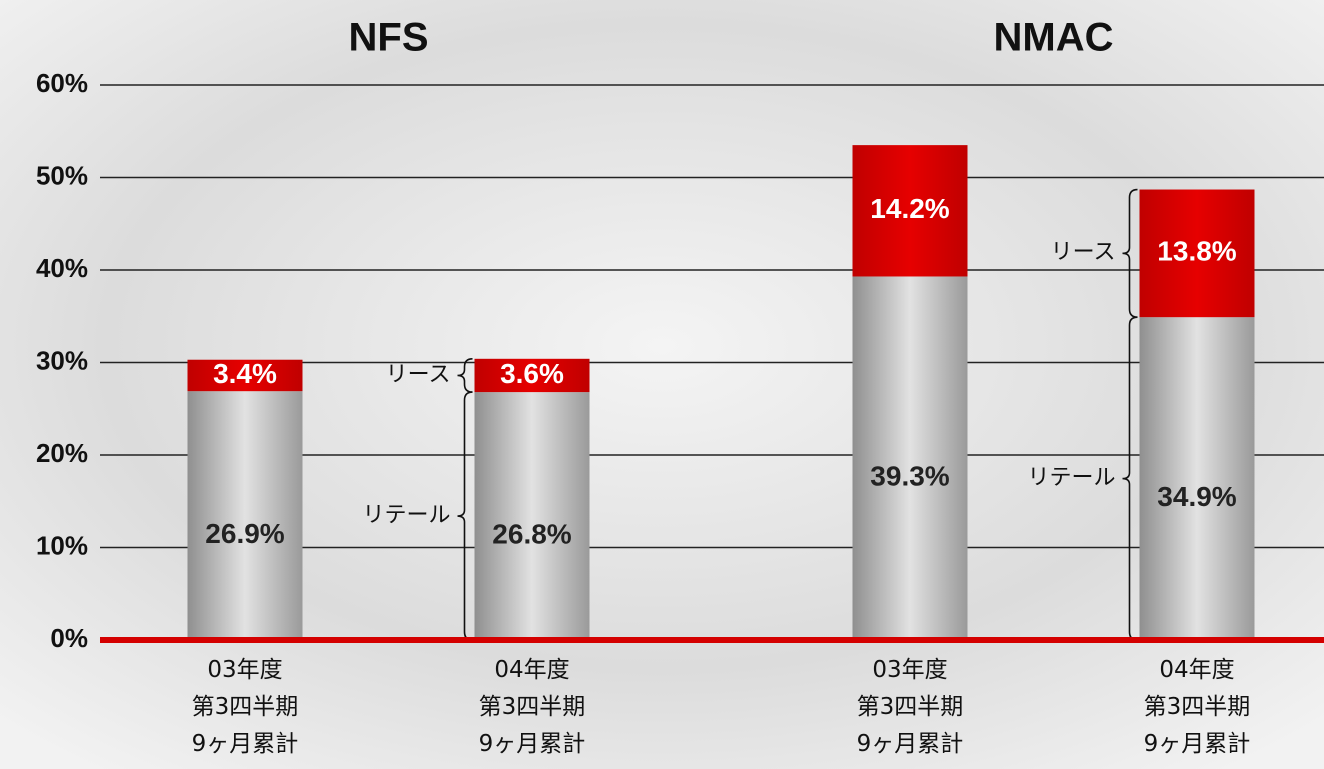 The image size is (1324, 769). Describe the element at coordinates (909, 208) in the screenshot. I see `data-label: 14.2%` at that location.